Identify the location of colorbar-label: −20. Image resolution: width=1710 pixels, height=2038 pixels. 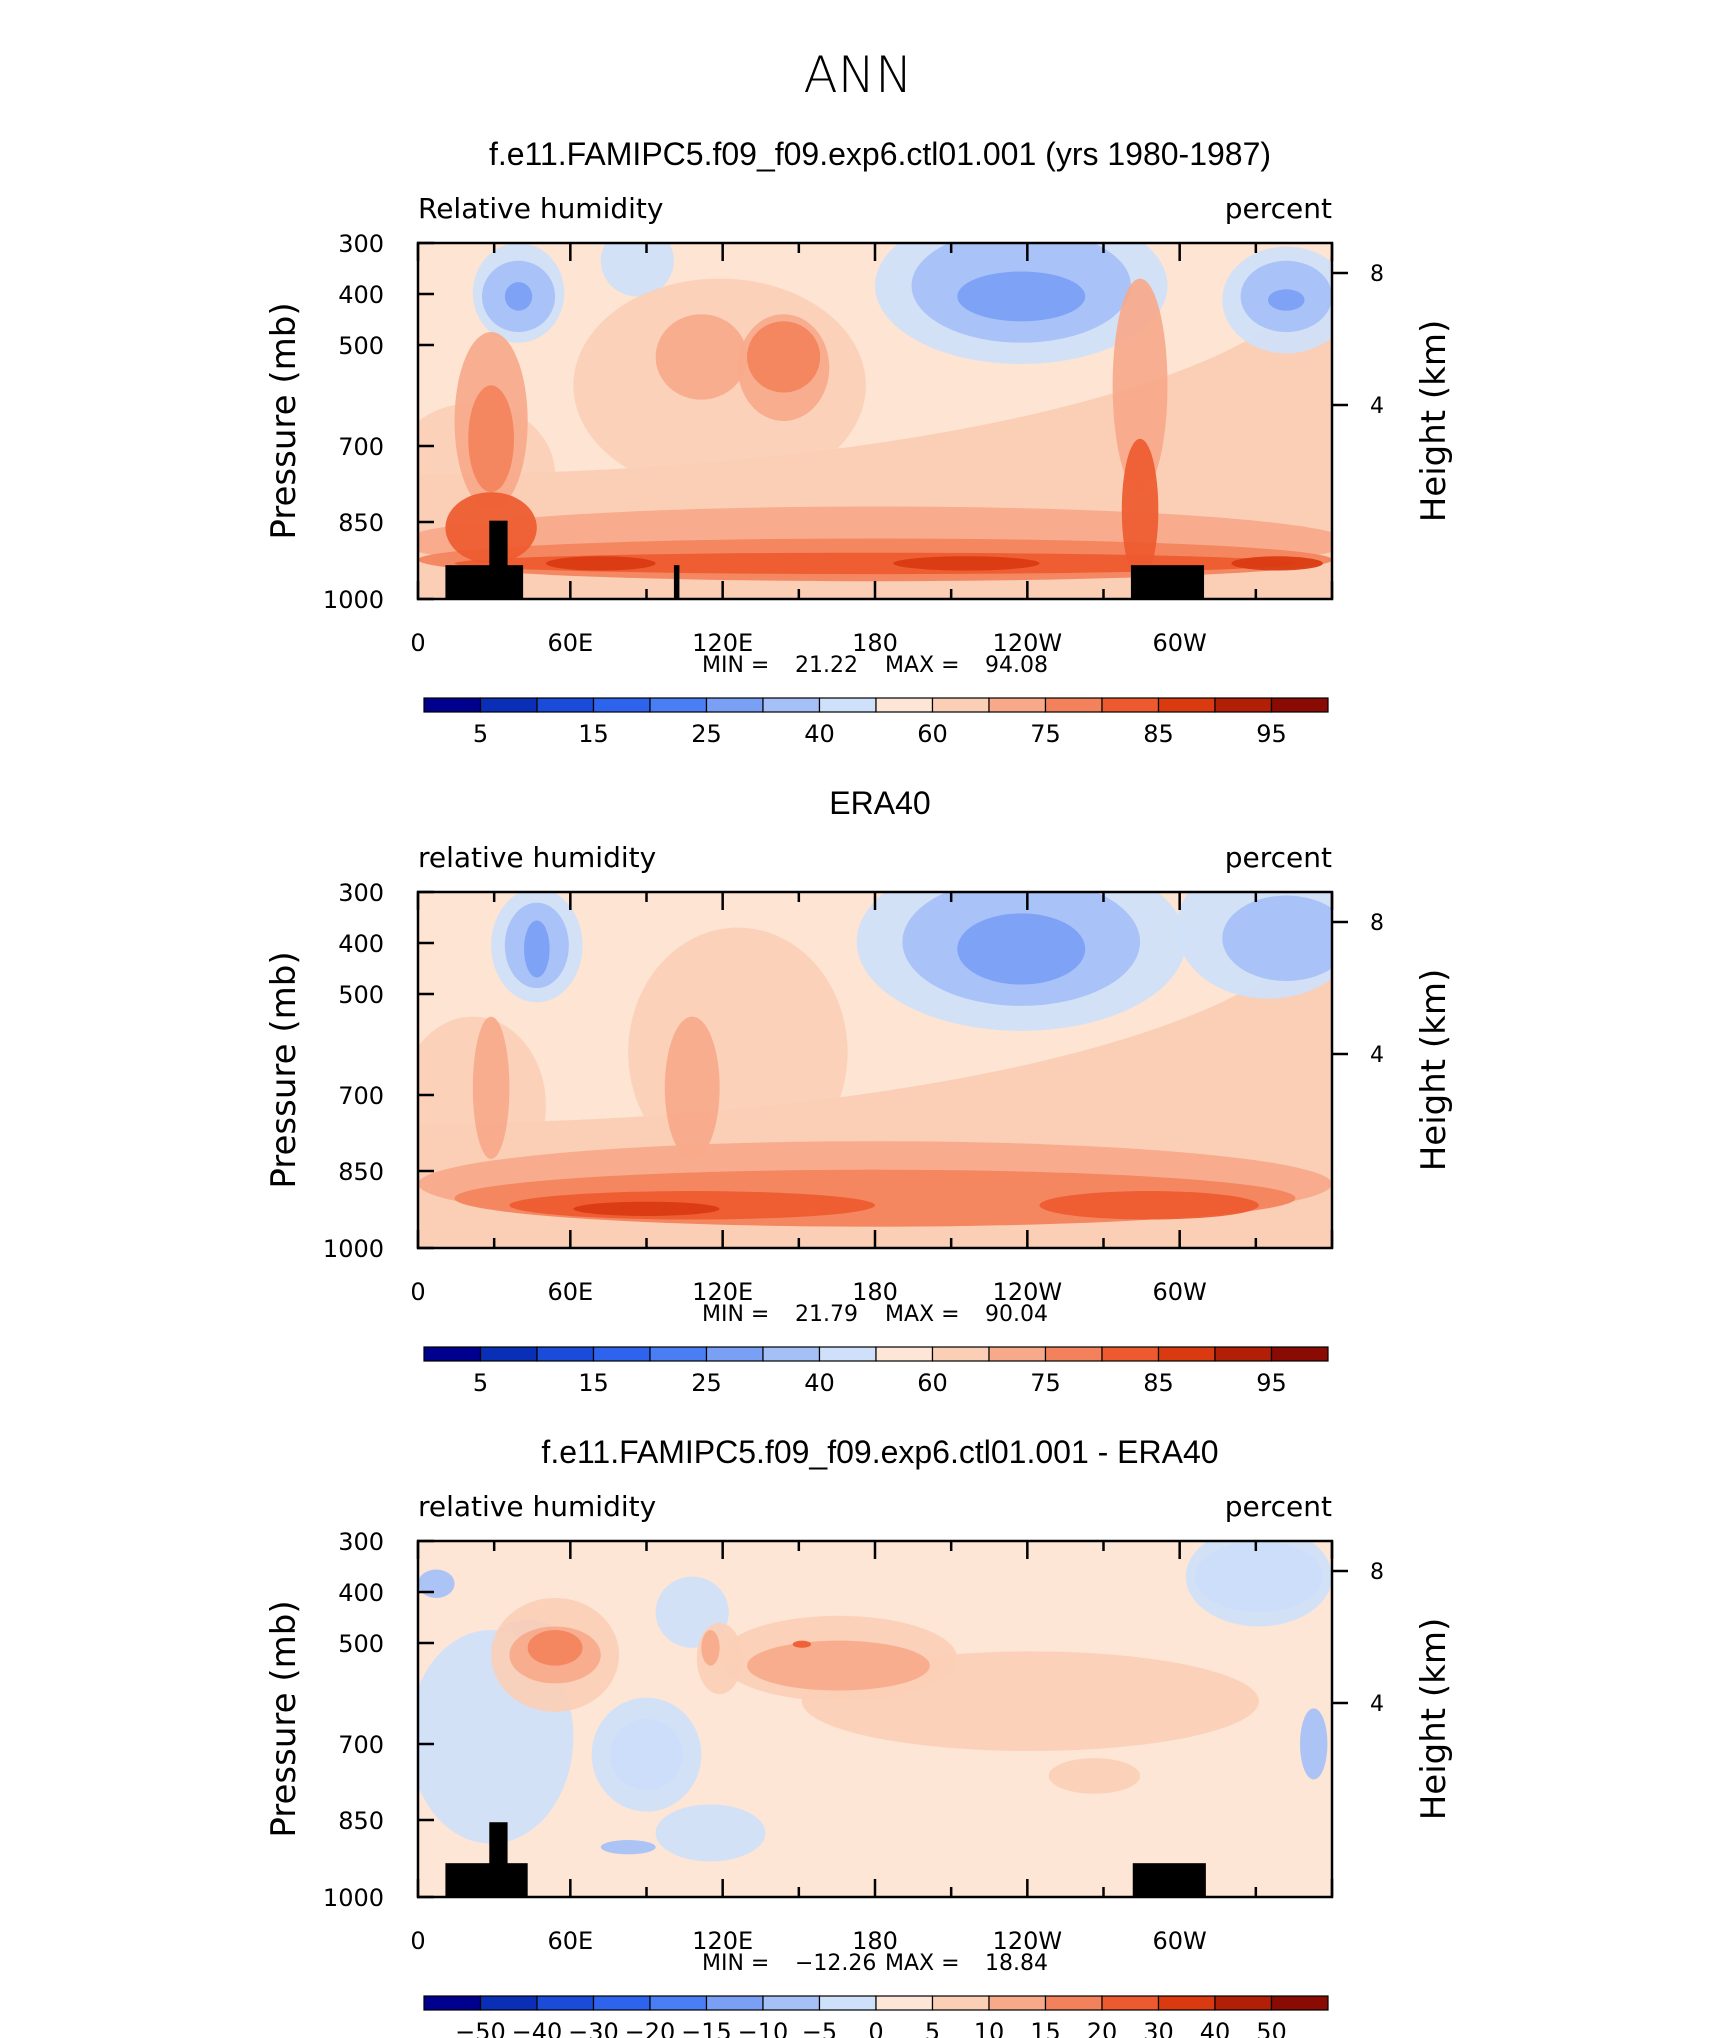
(650, 2028).